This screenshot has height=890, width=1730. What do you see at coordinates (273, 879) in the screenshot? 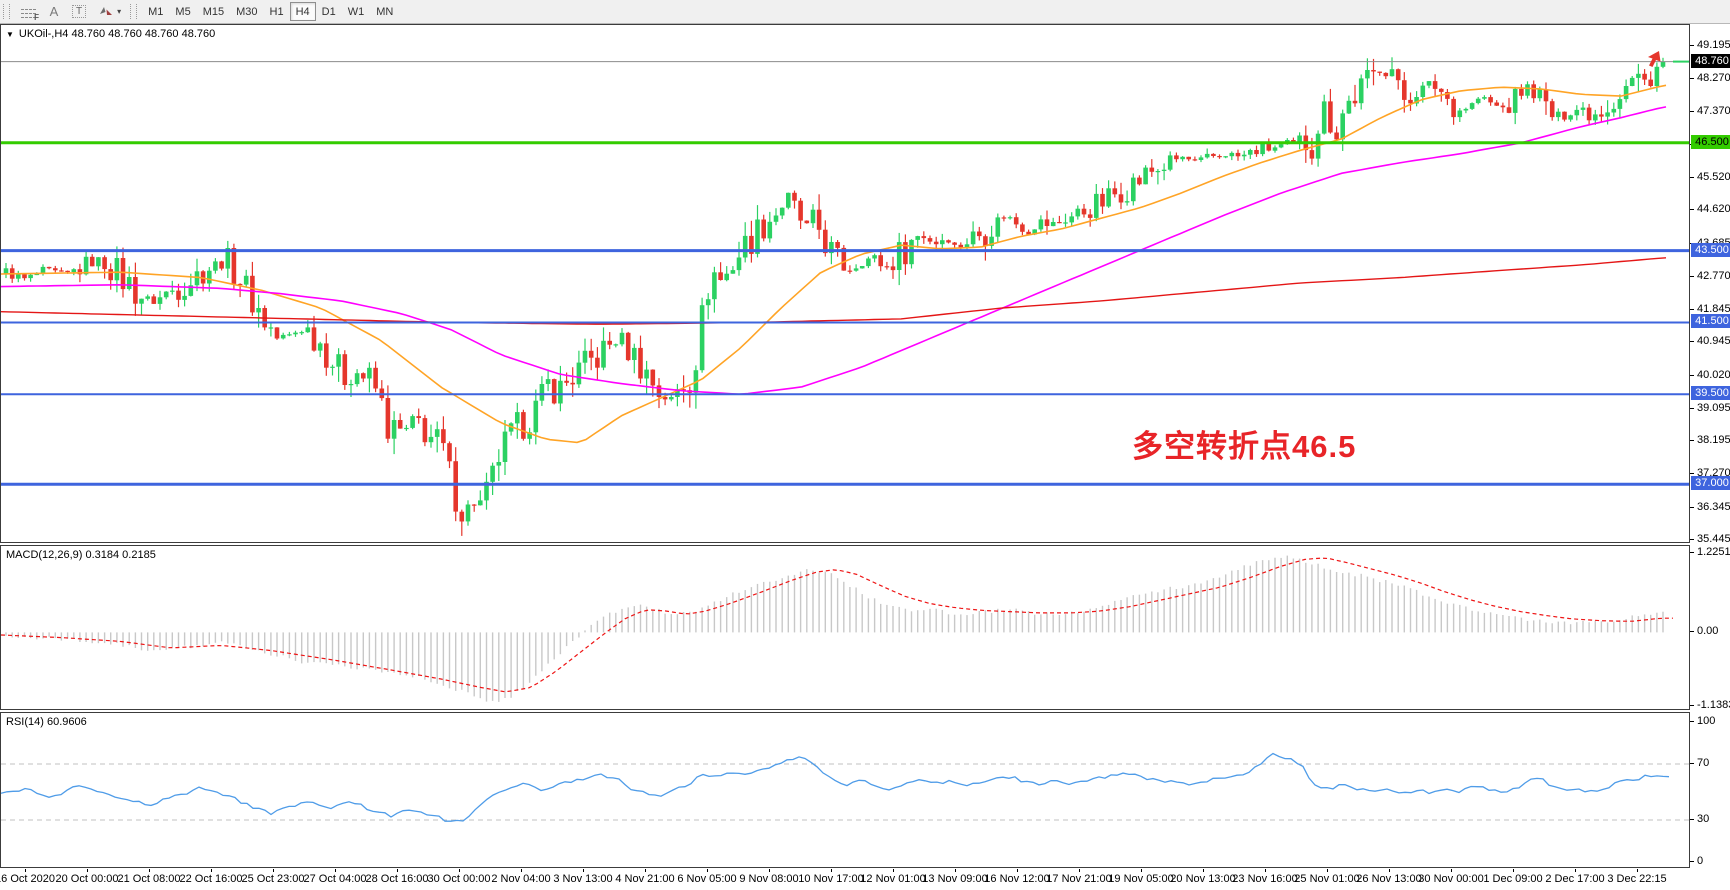
I see `time-axis-label: 25 Oct 23:00` at bounding box center [273, 879].